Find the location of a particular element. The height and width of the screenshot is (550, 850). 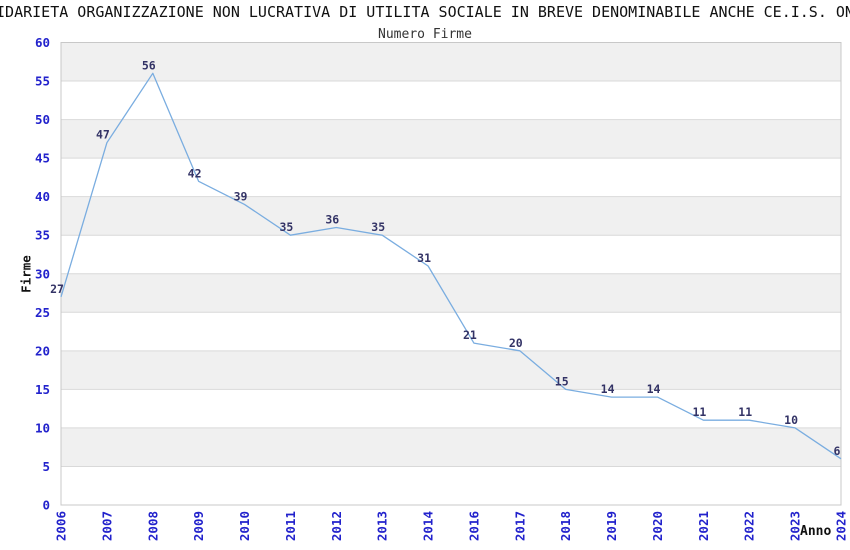

data-label: 10 is located at coordinates (791, 420).